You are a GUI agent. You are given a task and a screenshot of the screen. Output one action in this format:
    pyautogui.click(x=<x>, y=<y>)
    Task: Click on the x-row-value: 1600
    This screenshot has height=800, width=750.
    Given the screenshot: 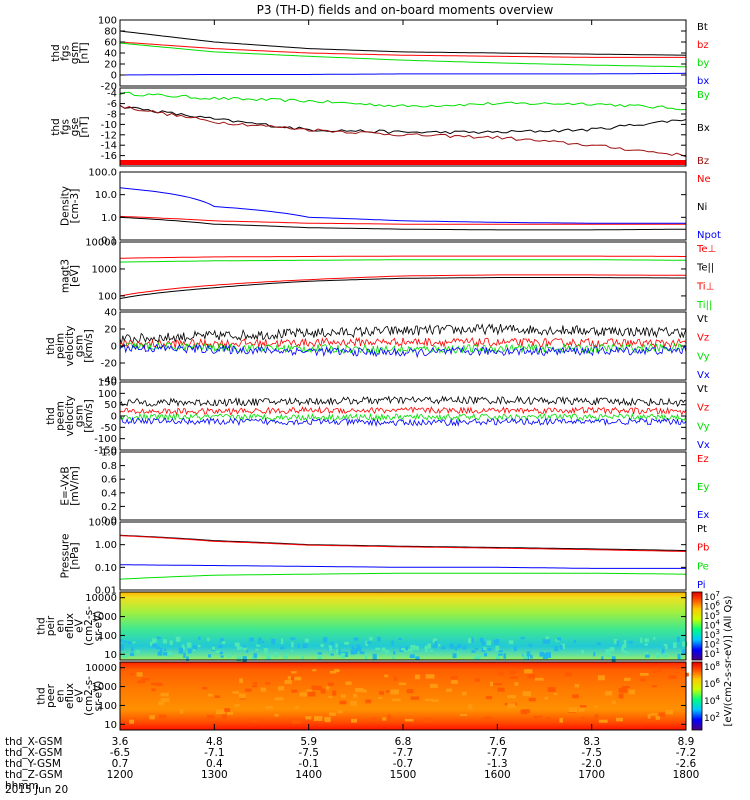 What is the action you would take?
    pyautogui.click(x=497, y=775)
    